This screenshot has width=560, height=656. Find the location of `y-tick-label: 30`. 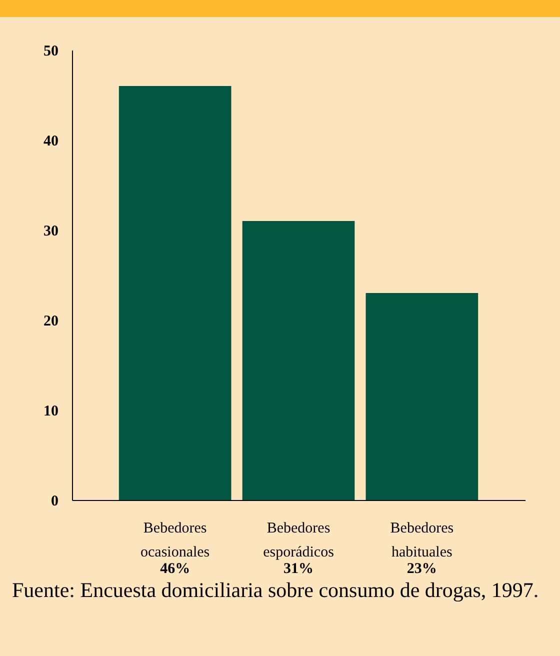

y-tick-label: 30 is located at coordinates (51, 232).